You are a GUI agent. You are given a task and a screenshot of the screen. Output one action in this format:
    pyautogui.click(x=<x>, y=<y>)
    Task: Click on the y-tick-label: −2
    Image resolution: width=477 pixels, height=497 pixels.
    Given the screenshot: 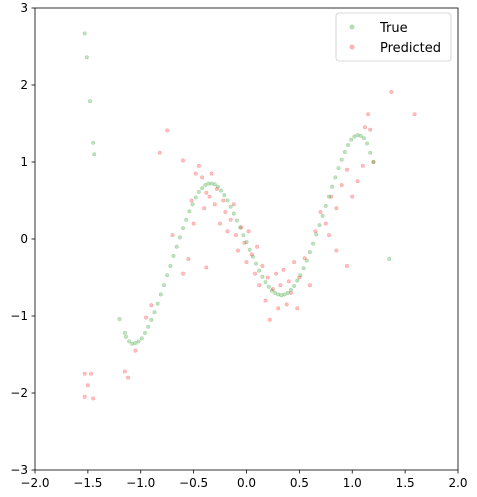 What is the action you would take?
    pyautogui.click(x=19, y=393)
    